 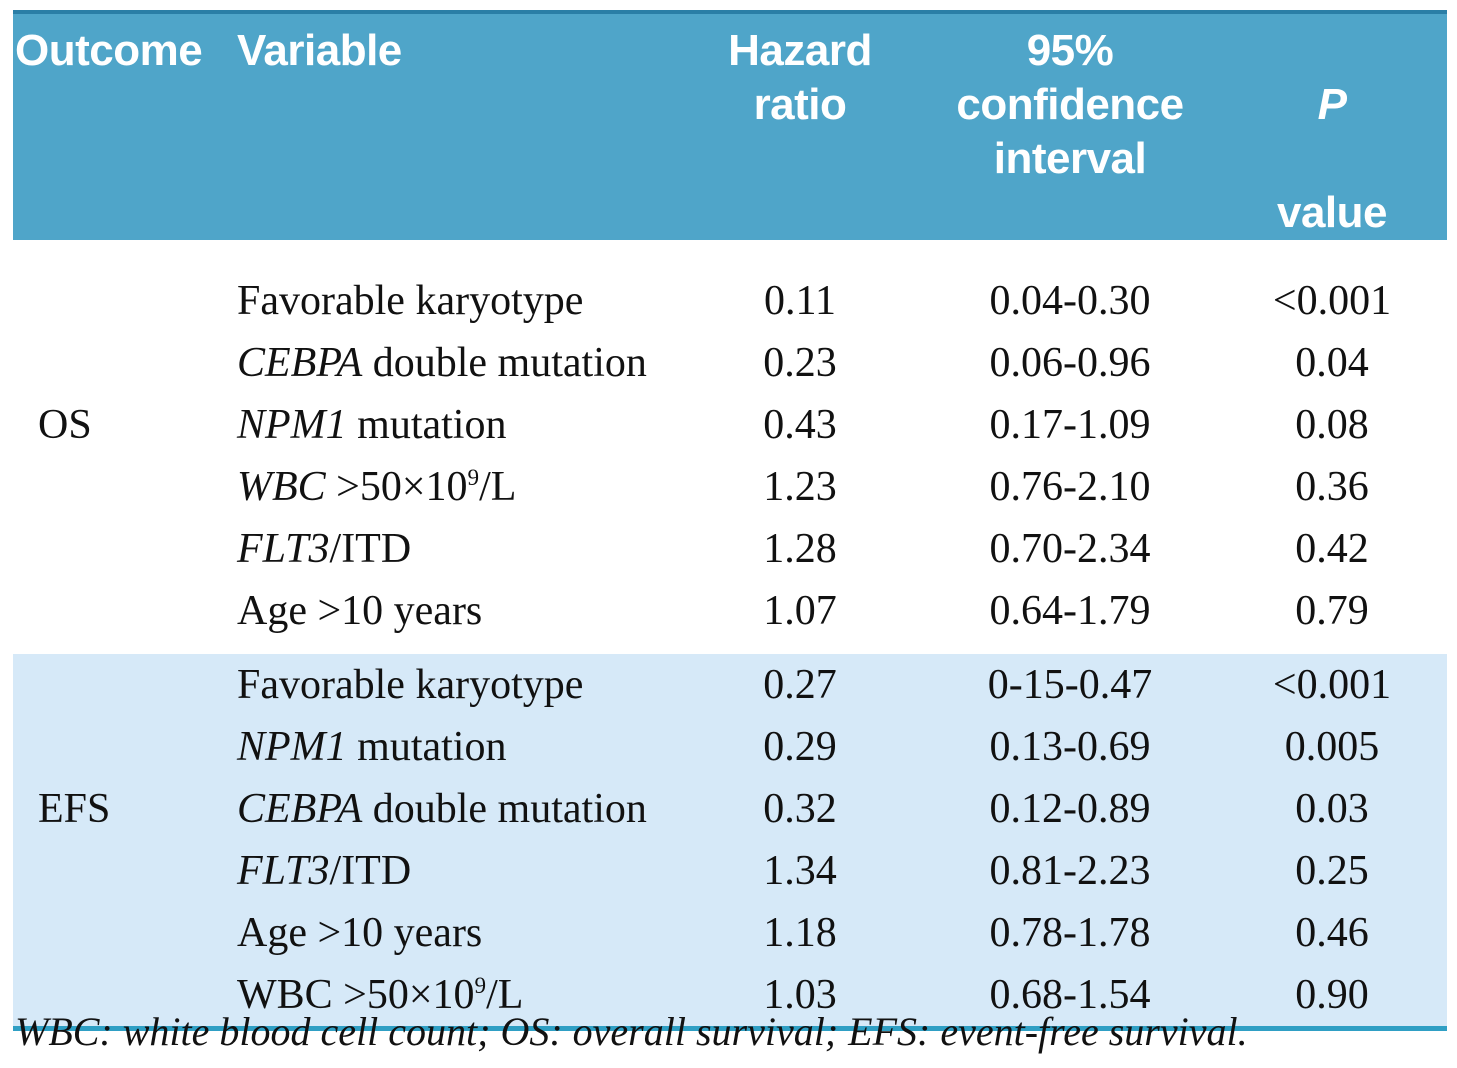 What do you see at coordinates (1332, 487) in the screenshot?
I see `p-value-cell: 0.36` at bounding box center [1332, 487].